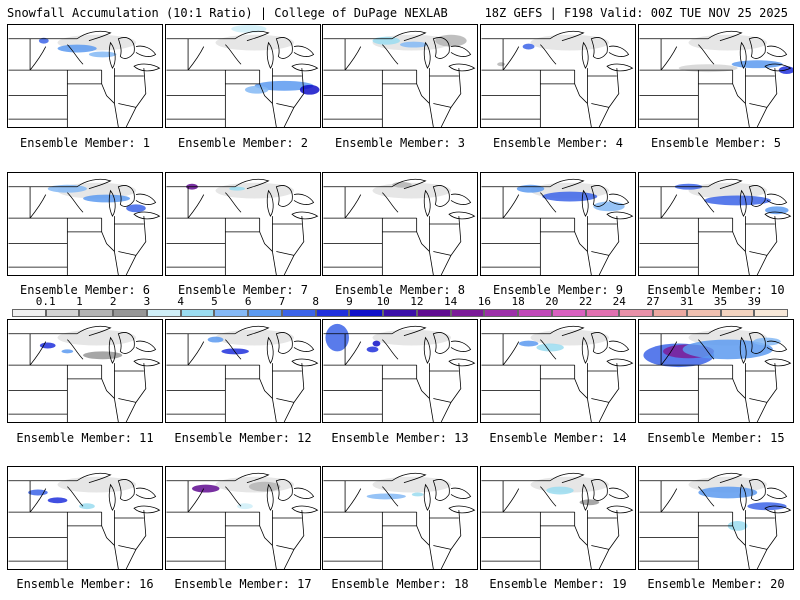  Describe the element at coordinates (400, 143) in the screenshot. I see `member-label: Ensemble Member: 3` at that location.